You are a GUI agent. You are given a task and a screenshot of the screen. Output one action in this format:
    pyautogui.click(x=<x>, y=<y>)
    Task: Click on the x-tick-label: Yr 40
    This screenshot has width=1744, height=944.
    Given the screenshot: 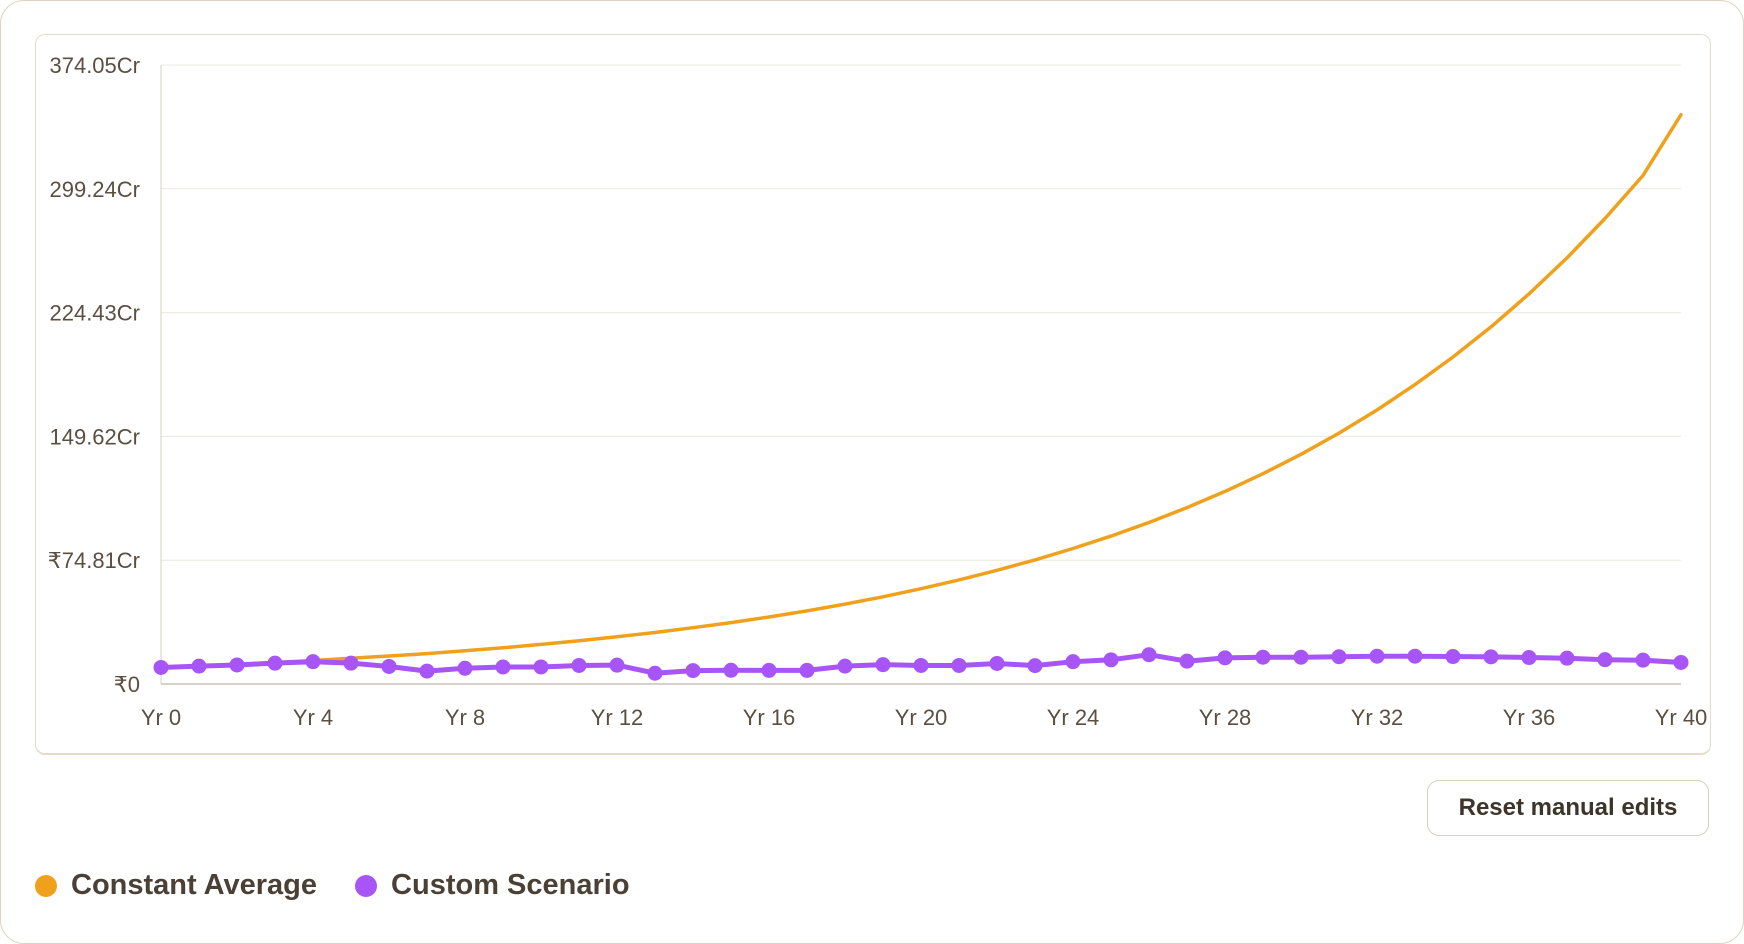 What is the action you would take?
    pyautogui.click(x=1681, y=717)
    